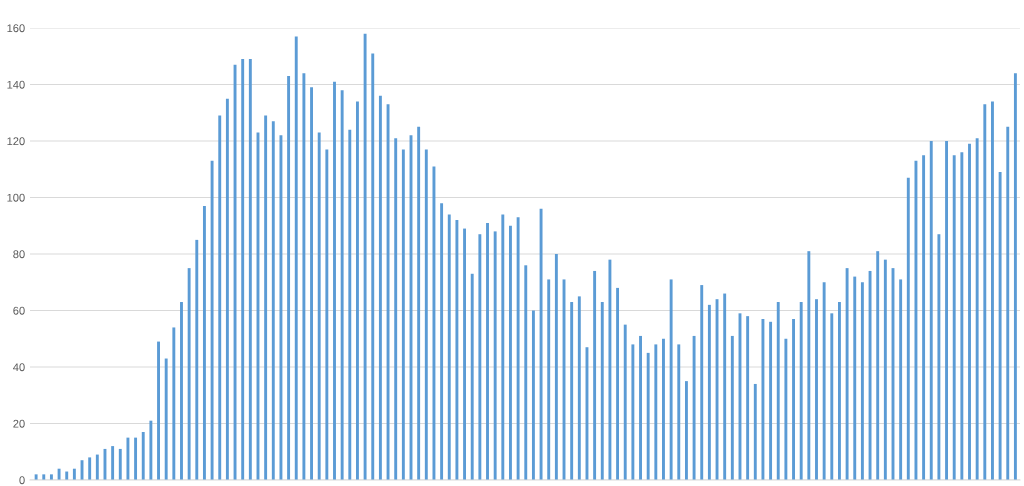  I want to click on y-tick-label: 80, so click(19, 254).